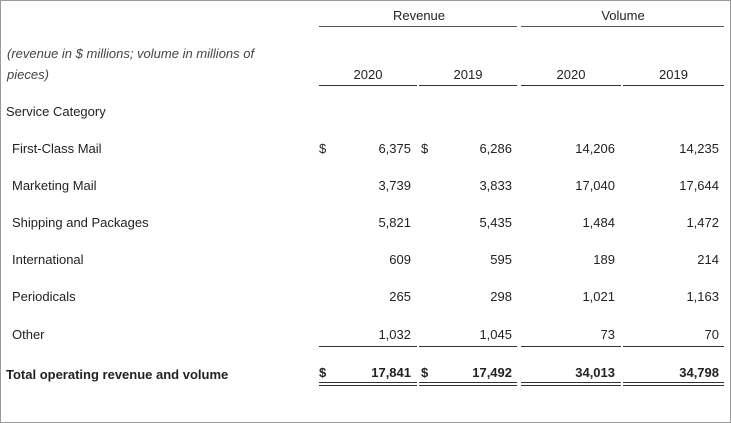  What do you see at coordinates (622, 26) in the screenshot?
I see `volume-group-rule` at bounding box center [622, 26].